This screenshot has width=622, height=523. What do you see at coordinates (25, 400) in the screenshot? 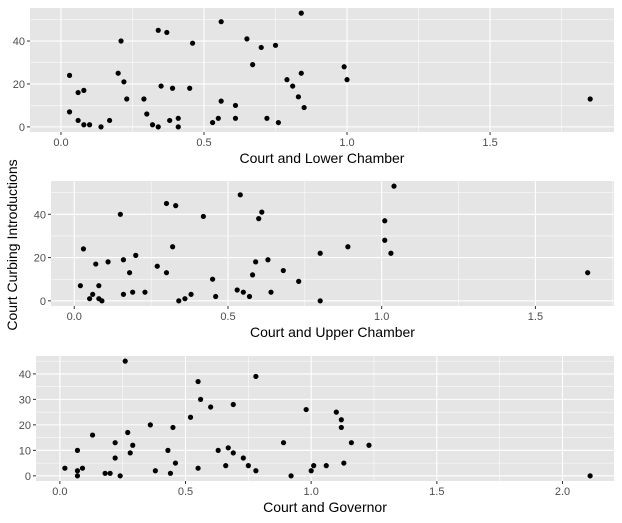
I see `y-tick-label: 30` at bounding box center [25, 400].